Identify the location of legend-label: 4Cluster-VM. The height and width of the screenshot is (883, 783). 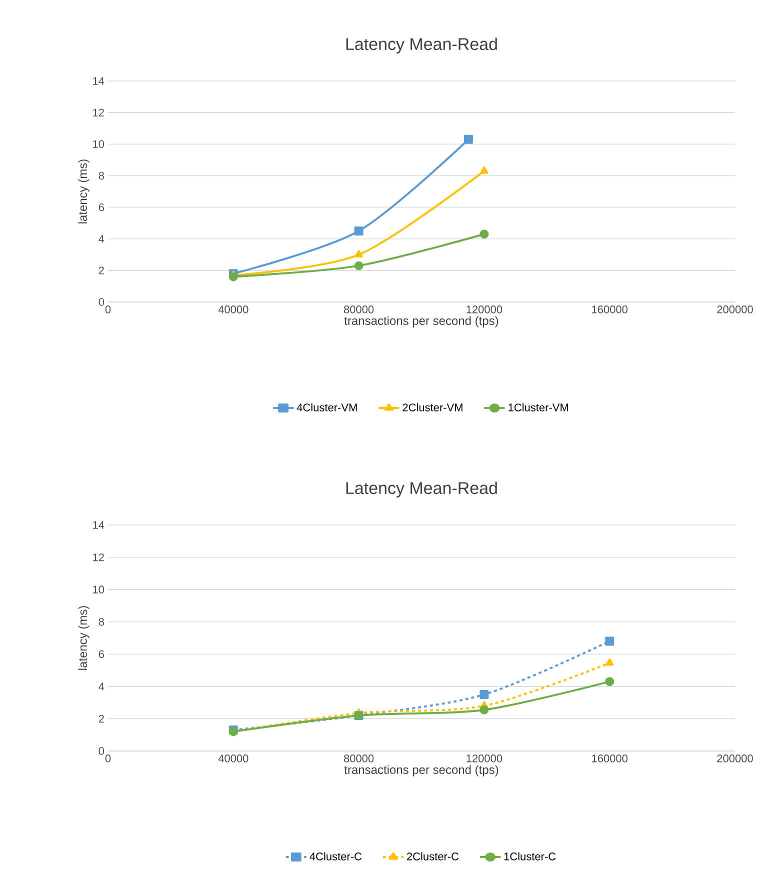
(326, 407).